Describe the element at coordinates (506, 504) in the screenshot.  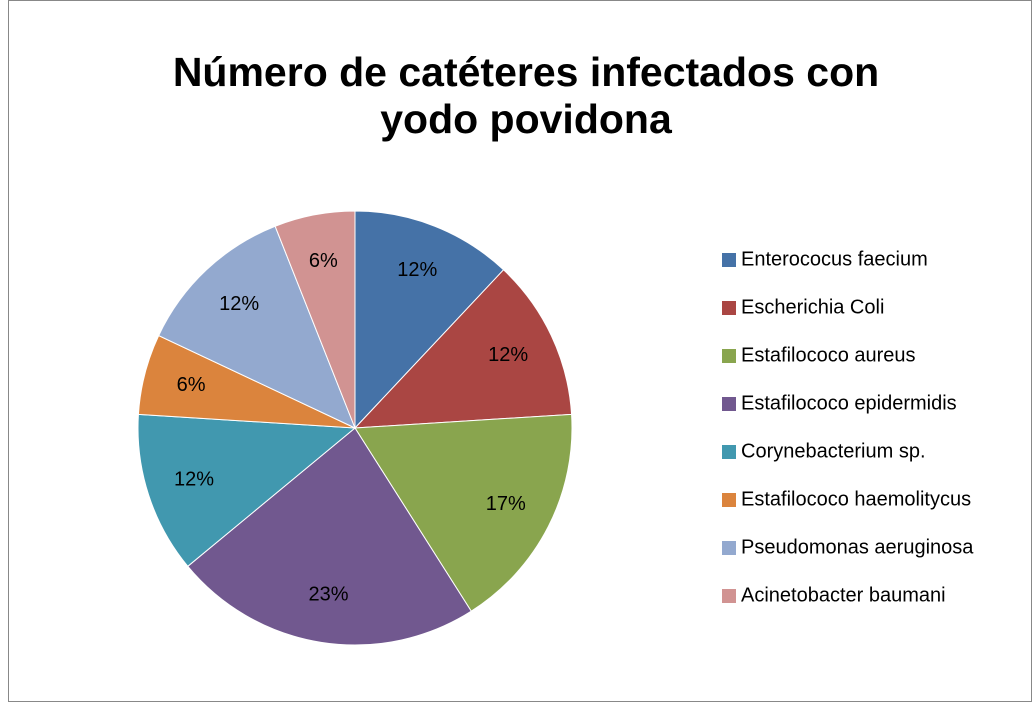
I see `data-label: 17%` at that location.